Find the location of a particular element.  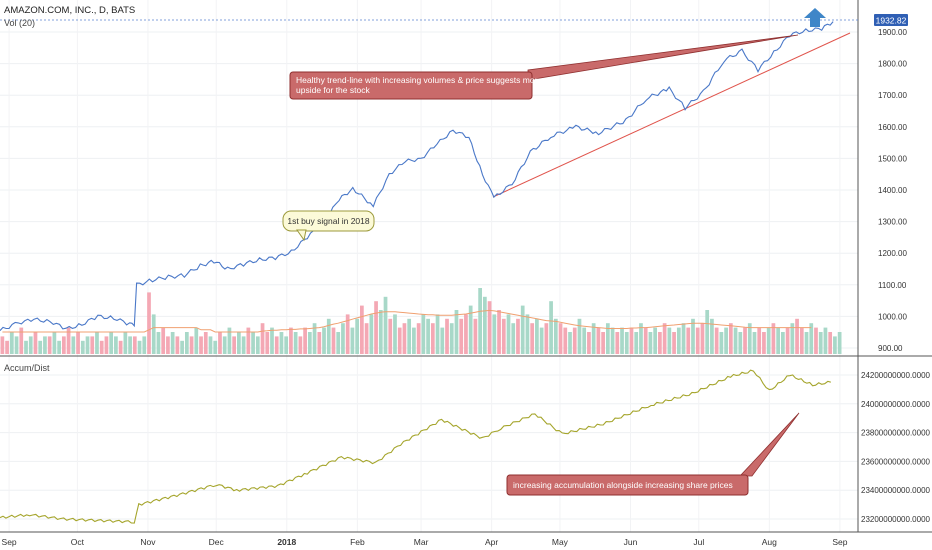

price-tick-label: 1700.00 is located at coordinates (892, 95).